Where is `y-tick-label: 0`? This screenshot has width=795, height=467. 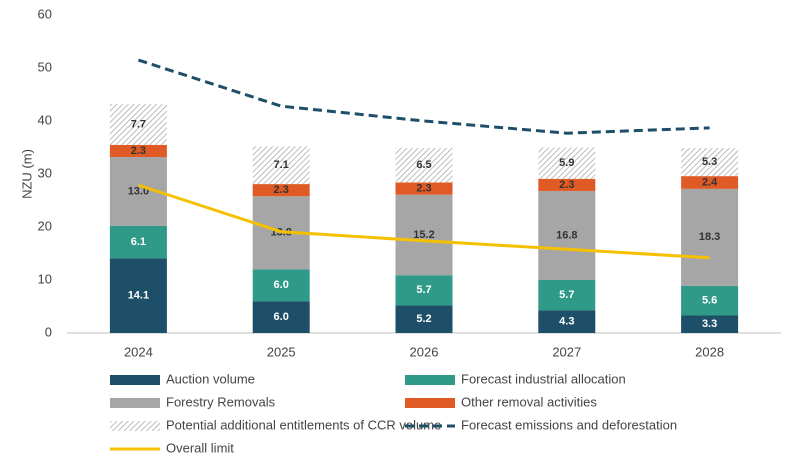
y-tick-label: 0 is located at coordinates (48, 331).